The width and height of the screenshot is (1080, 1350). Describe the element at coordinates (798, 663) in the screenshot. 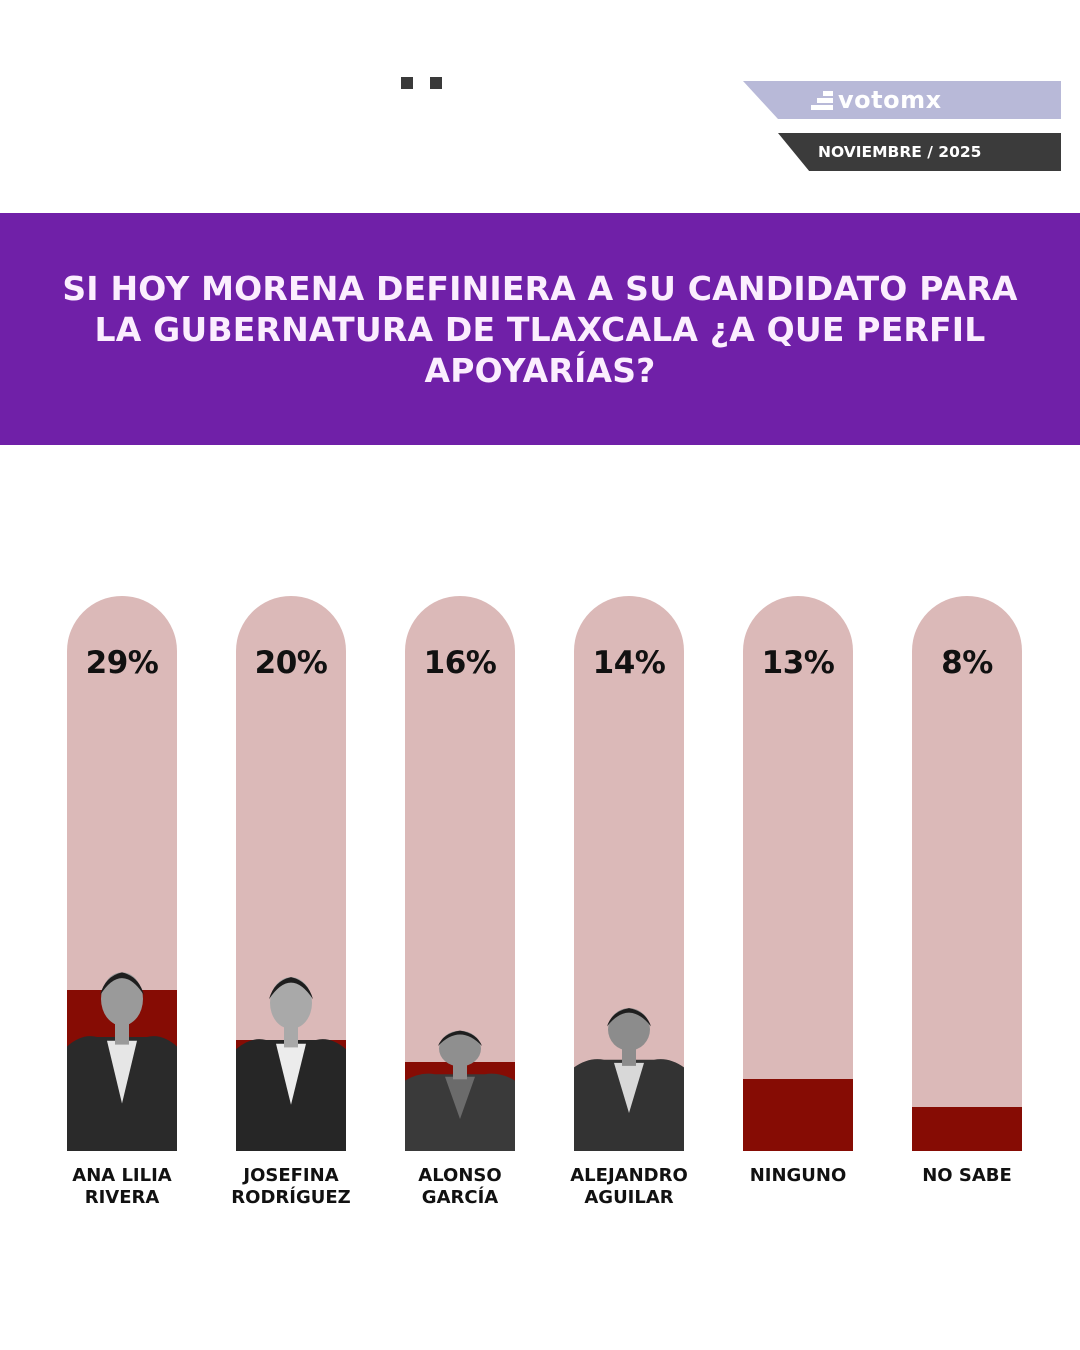

I see `percentage-label: 13%` at that location.